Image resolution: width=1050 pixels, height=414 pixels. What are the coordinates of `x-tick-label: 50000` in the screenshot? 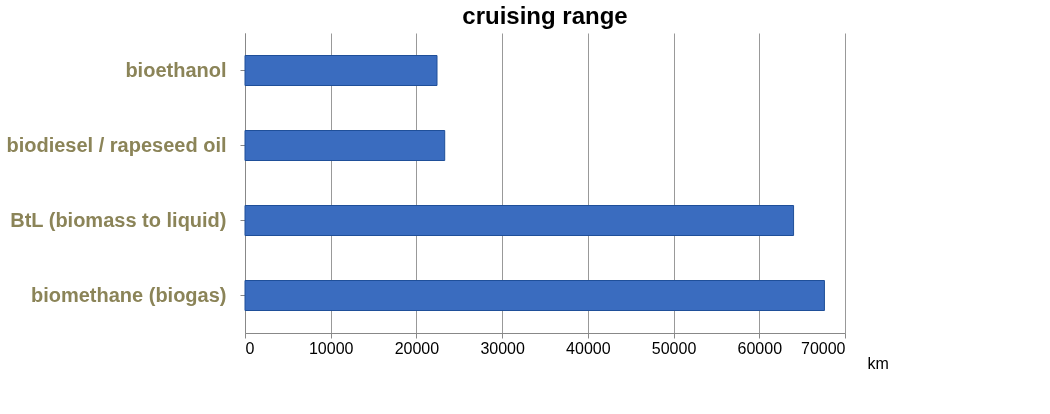 It's located at (674, 348).